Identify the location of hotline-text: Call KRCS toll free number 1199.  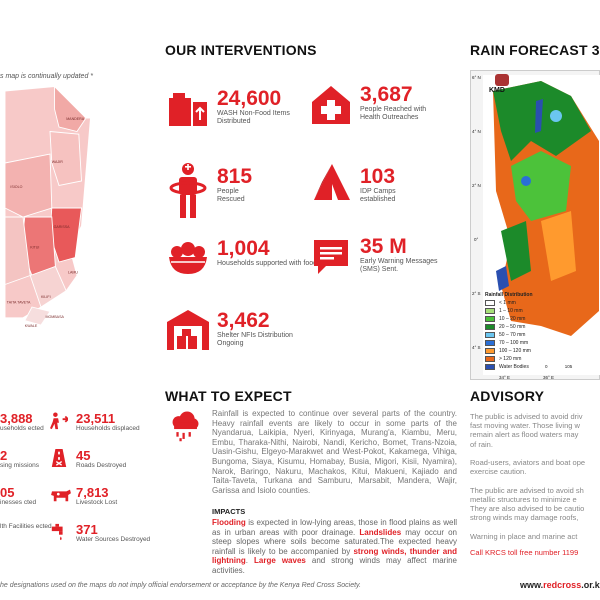
(524, 552).